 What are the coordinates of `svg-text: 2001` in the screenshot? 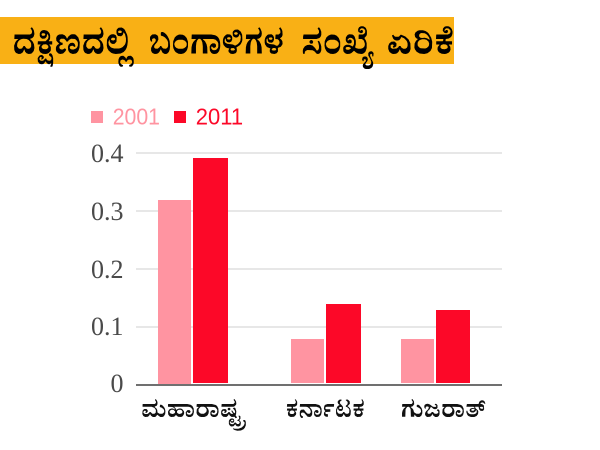 It's located at (136, 117).